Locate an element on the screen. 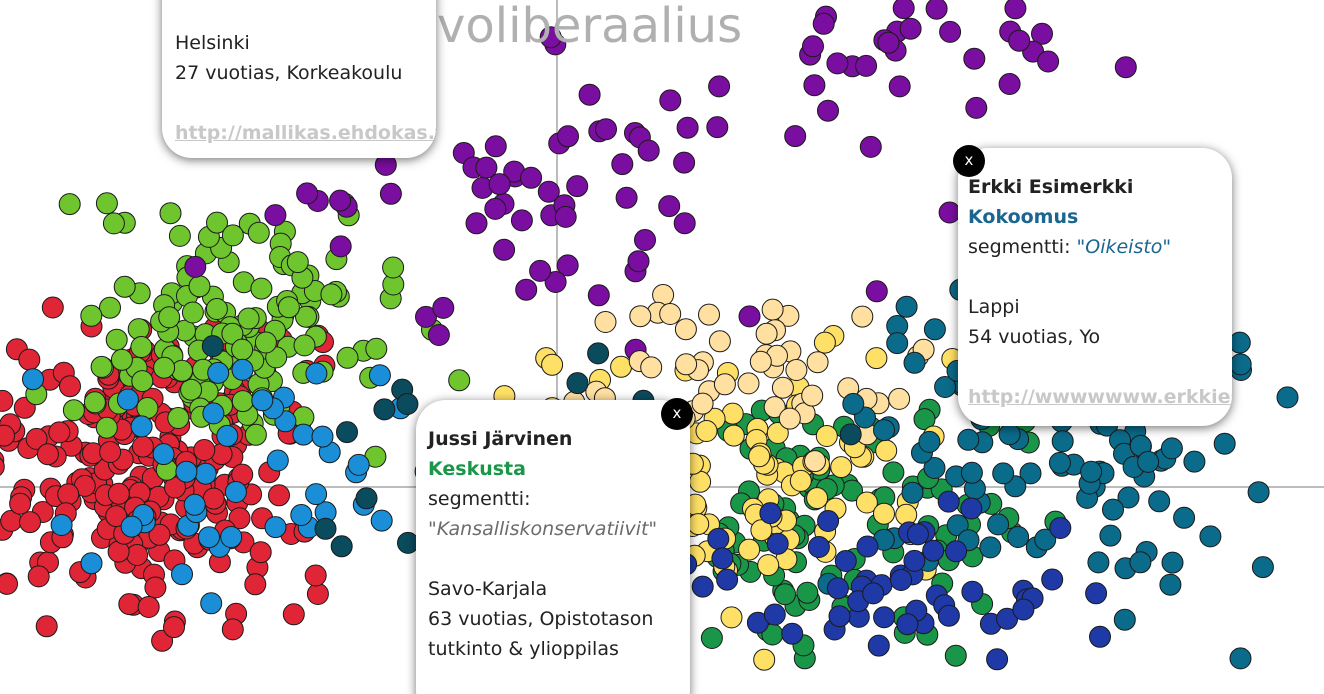 This screenshot has height=694, width=1324. close-card-erkki-button: x is located at coordinates (969, 161).